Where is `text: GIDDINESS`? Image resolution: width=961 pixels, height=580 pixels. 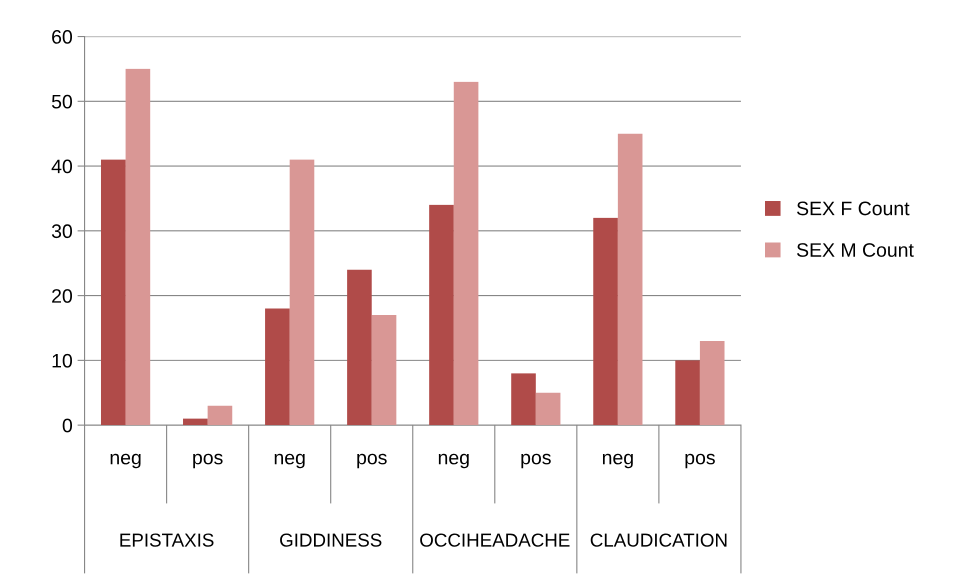 text: GIDDINESS is located at coordinates (331, 540).